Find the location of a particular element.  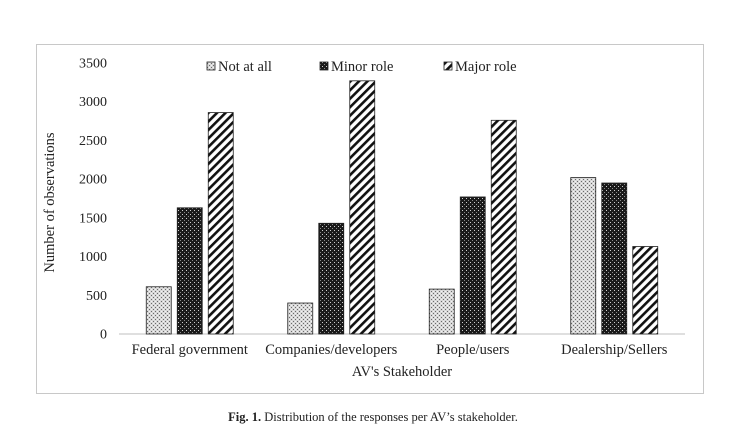

x-tick-label: Companies/developers is located at coordinates (331, 350).